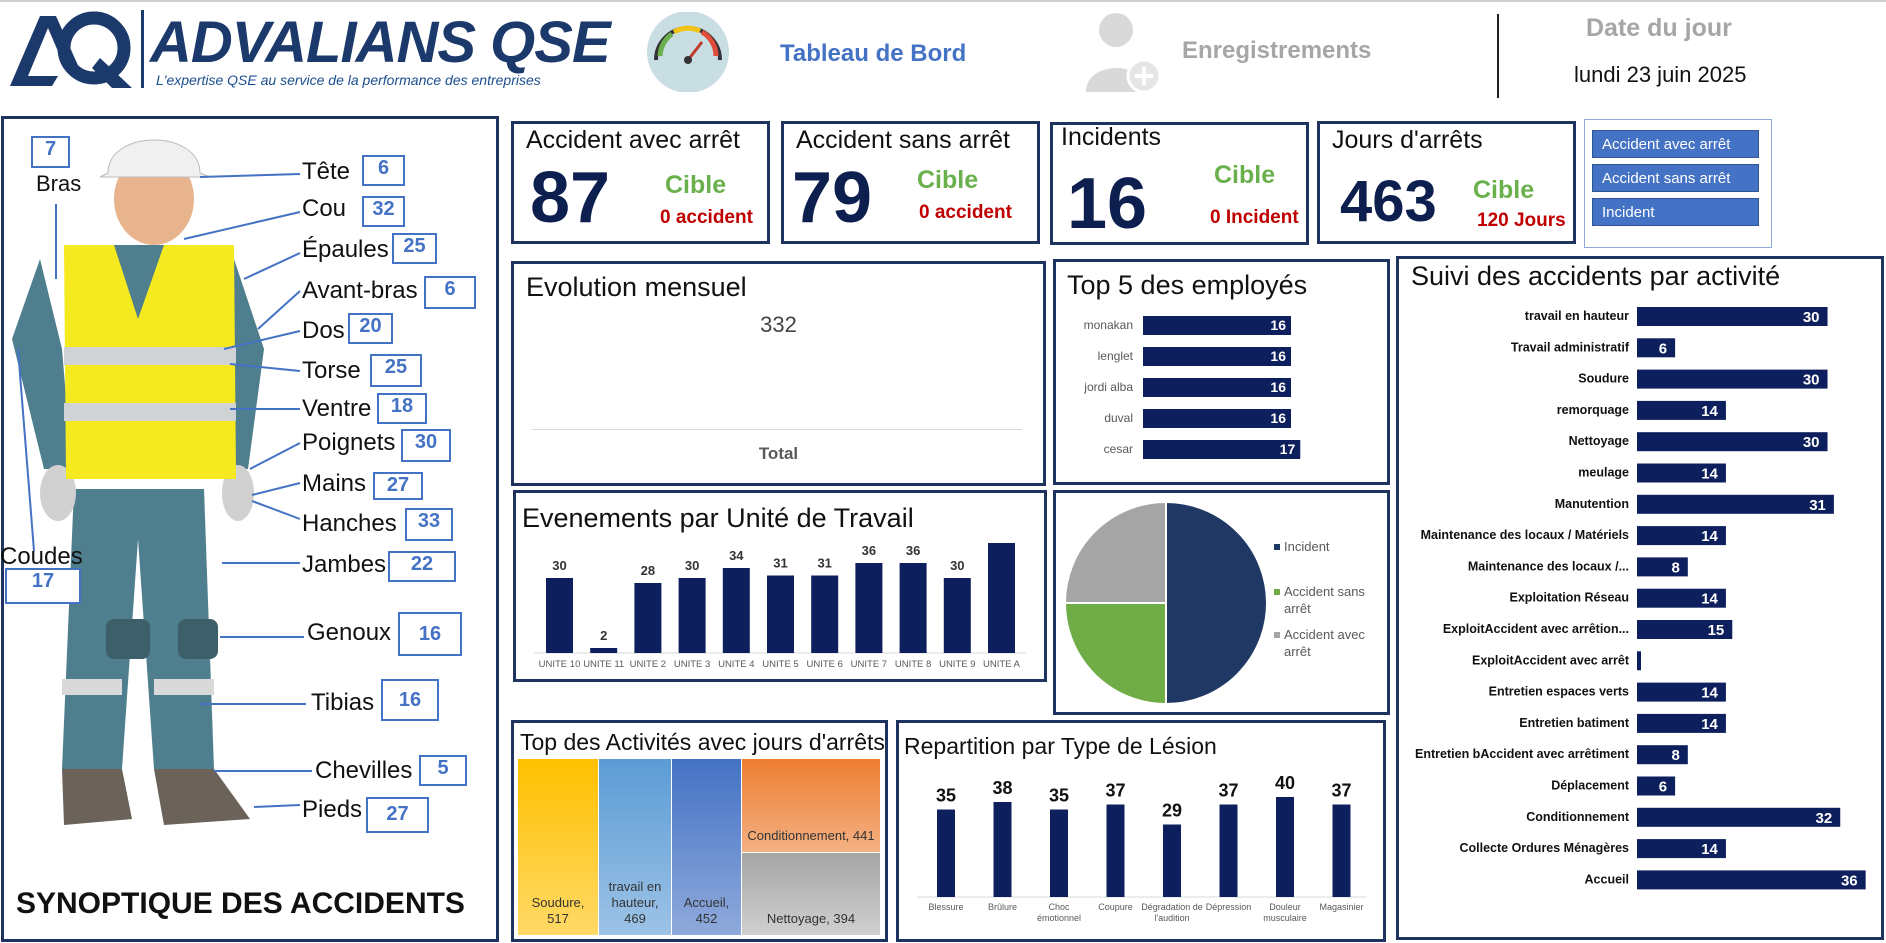  Describe the element at coordinates (1118, 418) in the screenshot. I see `top5-category-label: duval` at that location.